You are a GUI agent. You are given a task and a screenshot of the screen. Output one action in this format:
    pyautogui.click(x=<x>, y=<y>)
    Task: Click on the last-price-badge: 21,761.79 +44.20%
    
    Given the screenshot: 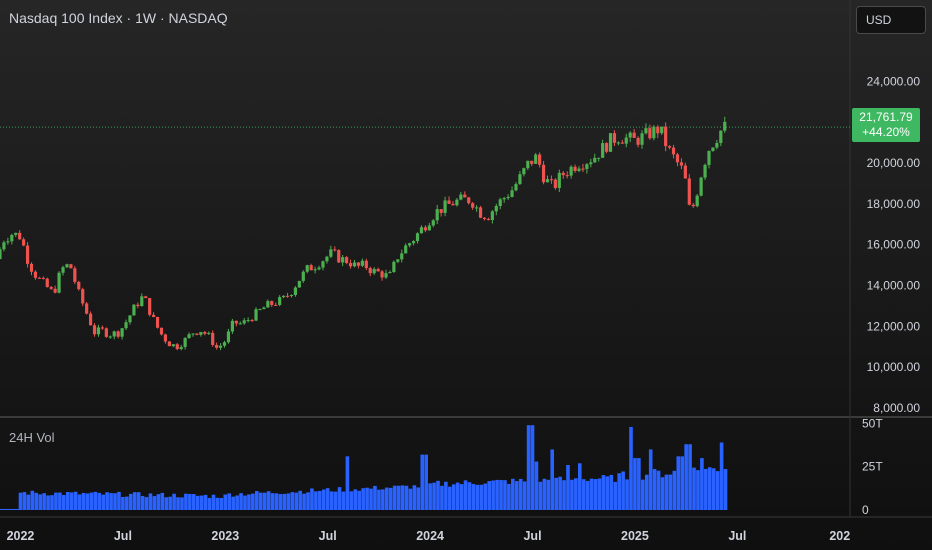 What is the action you would take?
    pyautogui.click(x=886, y=125)
    